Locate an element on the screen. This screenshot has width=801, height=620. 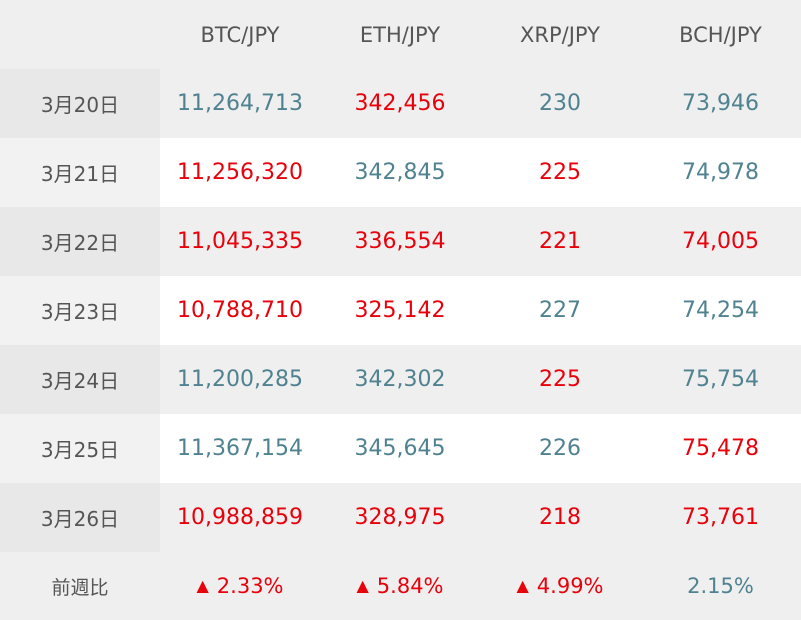
price-cell-xrp: 221 is located at coordinates (560, 241).